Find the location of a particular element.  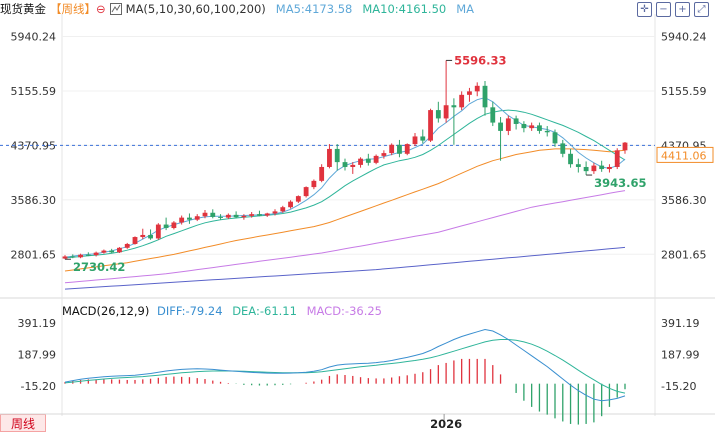

price-tick-label-left: 3586.30 is located at coordinates (34, 200).